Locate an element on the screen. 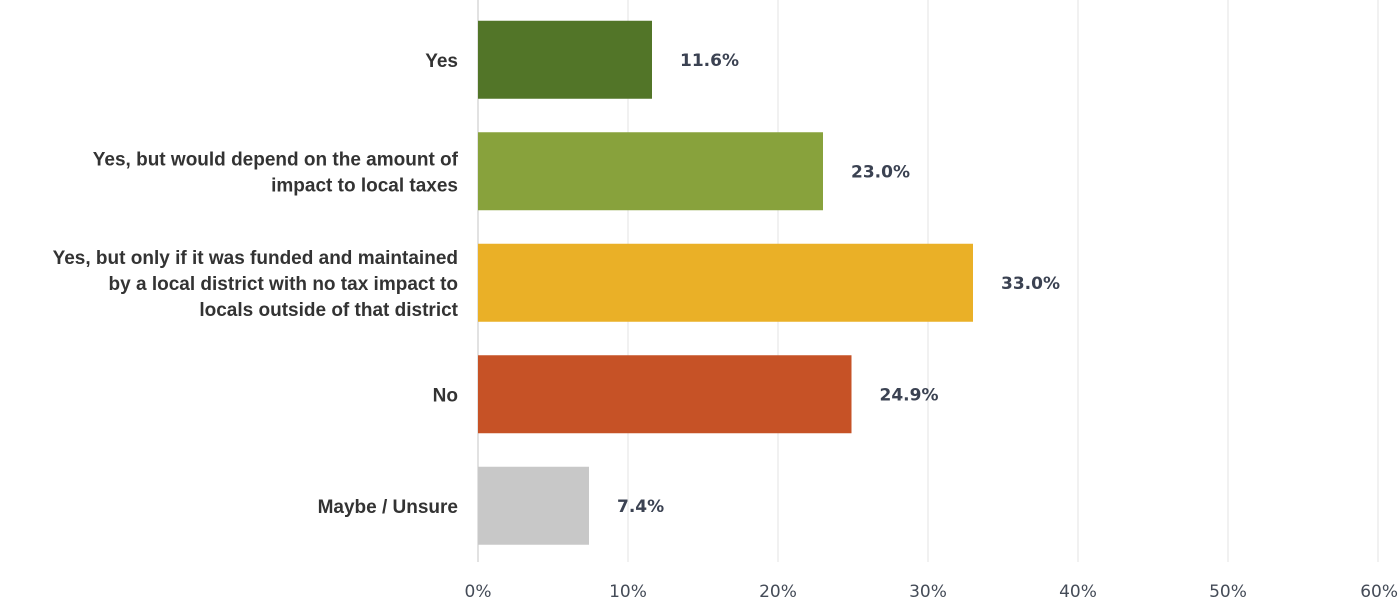 The height and width of the screenshot is (605, 1400). x-tick-label: 40% is located at coordinates (1078, 592).